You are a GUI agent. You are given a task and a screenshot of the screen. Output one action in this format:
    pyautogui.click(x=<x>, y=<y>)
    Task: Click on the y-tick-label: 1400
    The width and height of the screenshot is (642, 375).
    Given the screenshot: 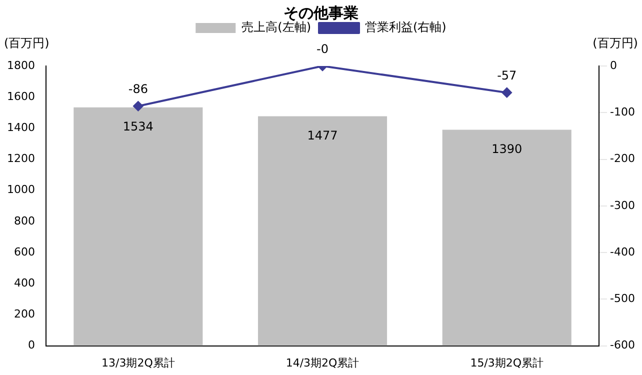 What is the action you would take?
    pyautogui.click(x=20, y=127)
    